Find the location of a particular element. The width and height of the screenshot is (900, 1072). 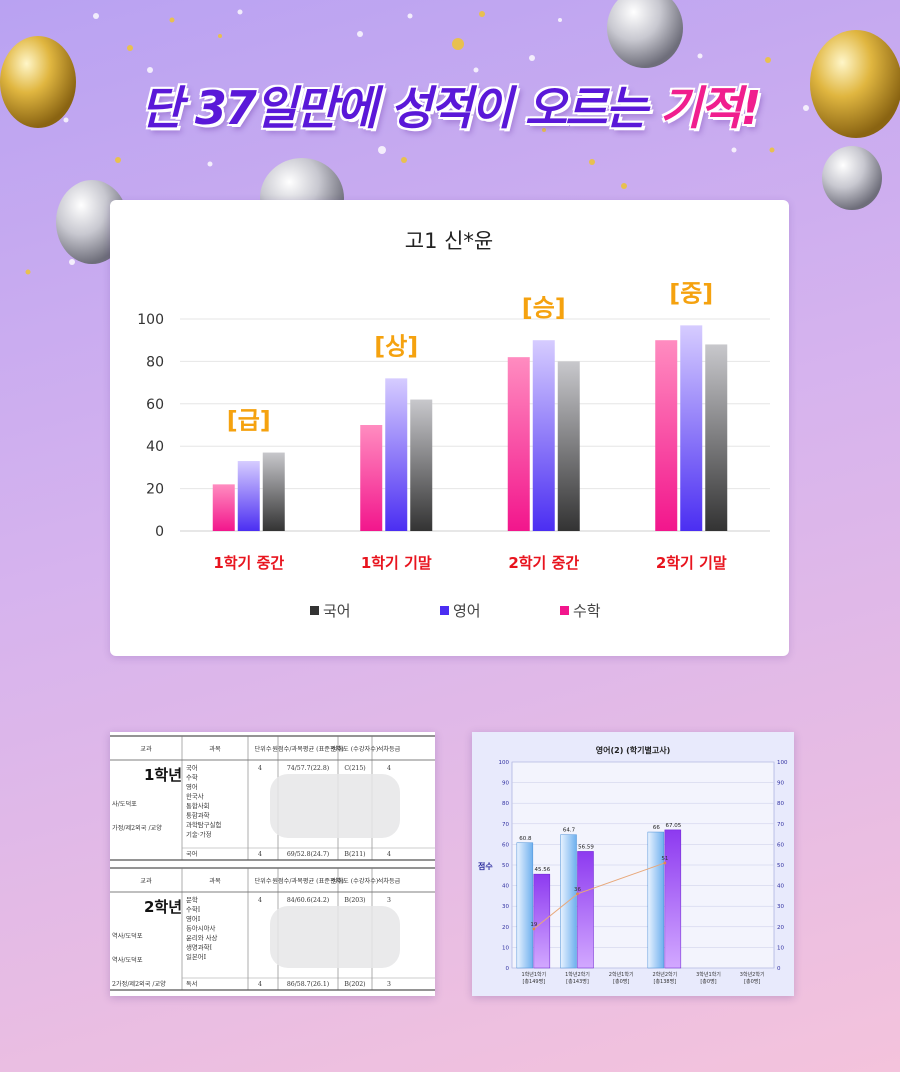

subject-cell: 윤리와 사상 is located at coordinates (202, 937).